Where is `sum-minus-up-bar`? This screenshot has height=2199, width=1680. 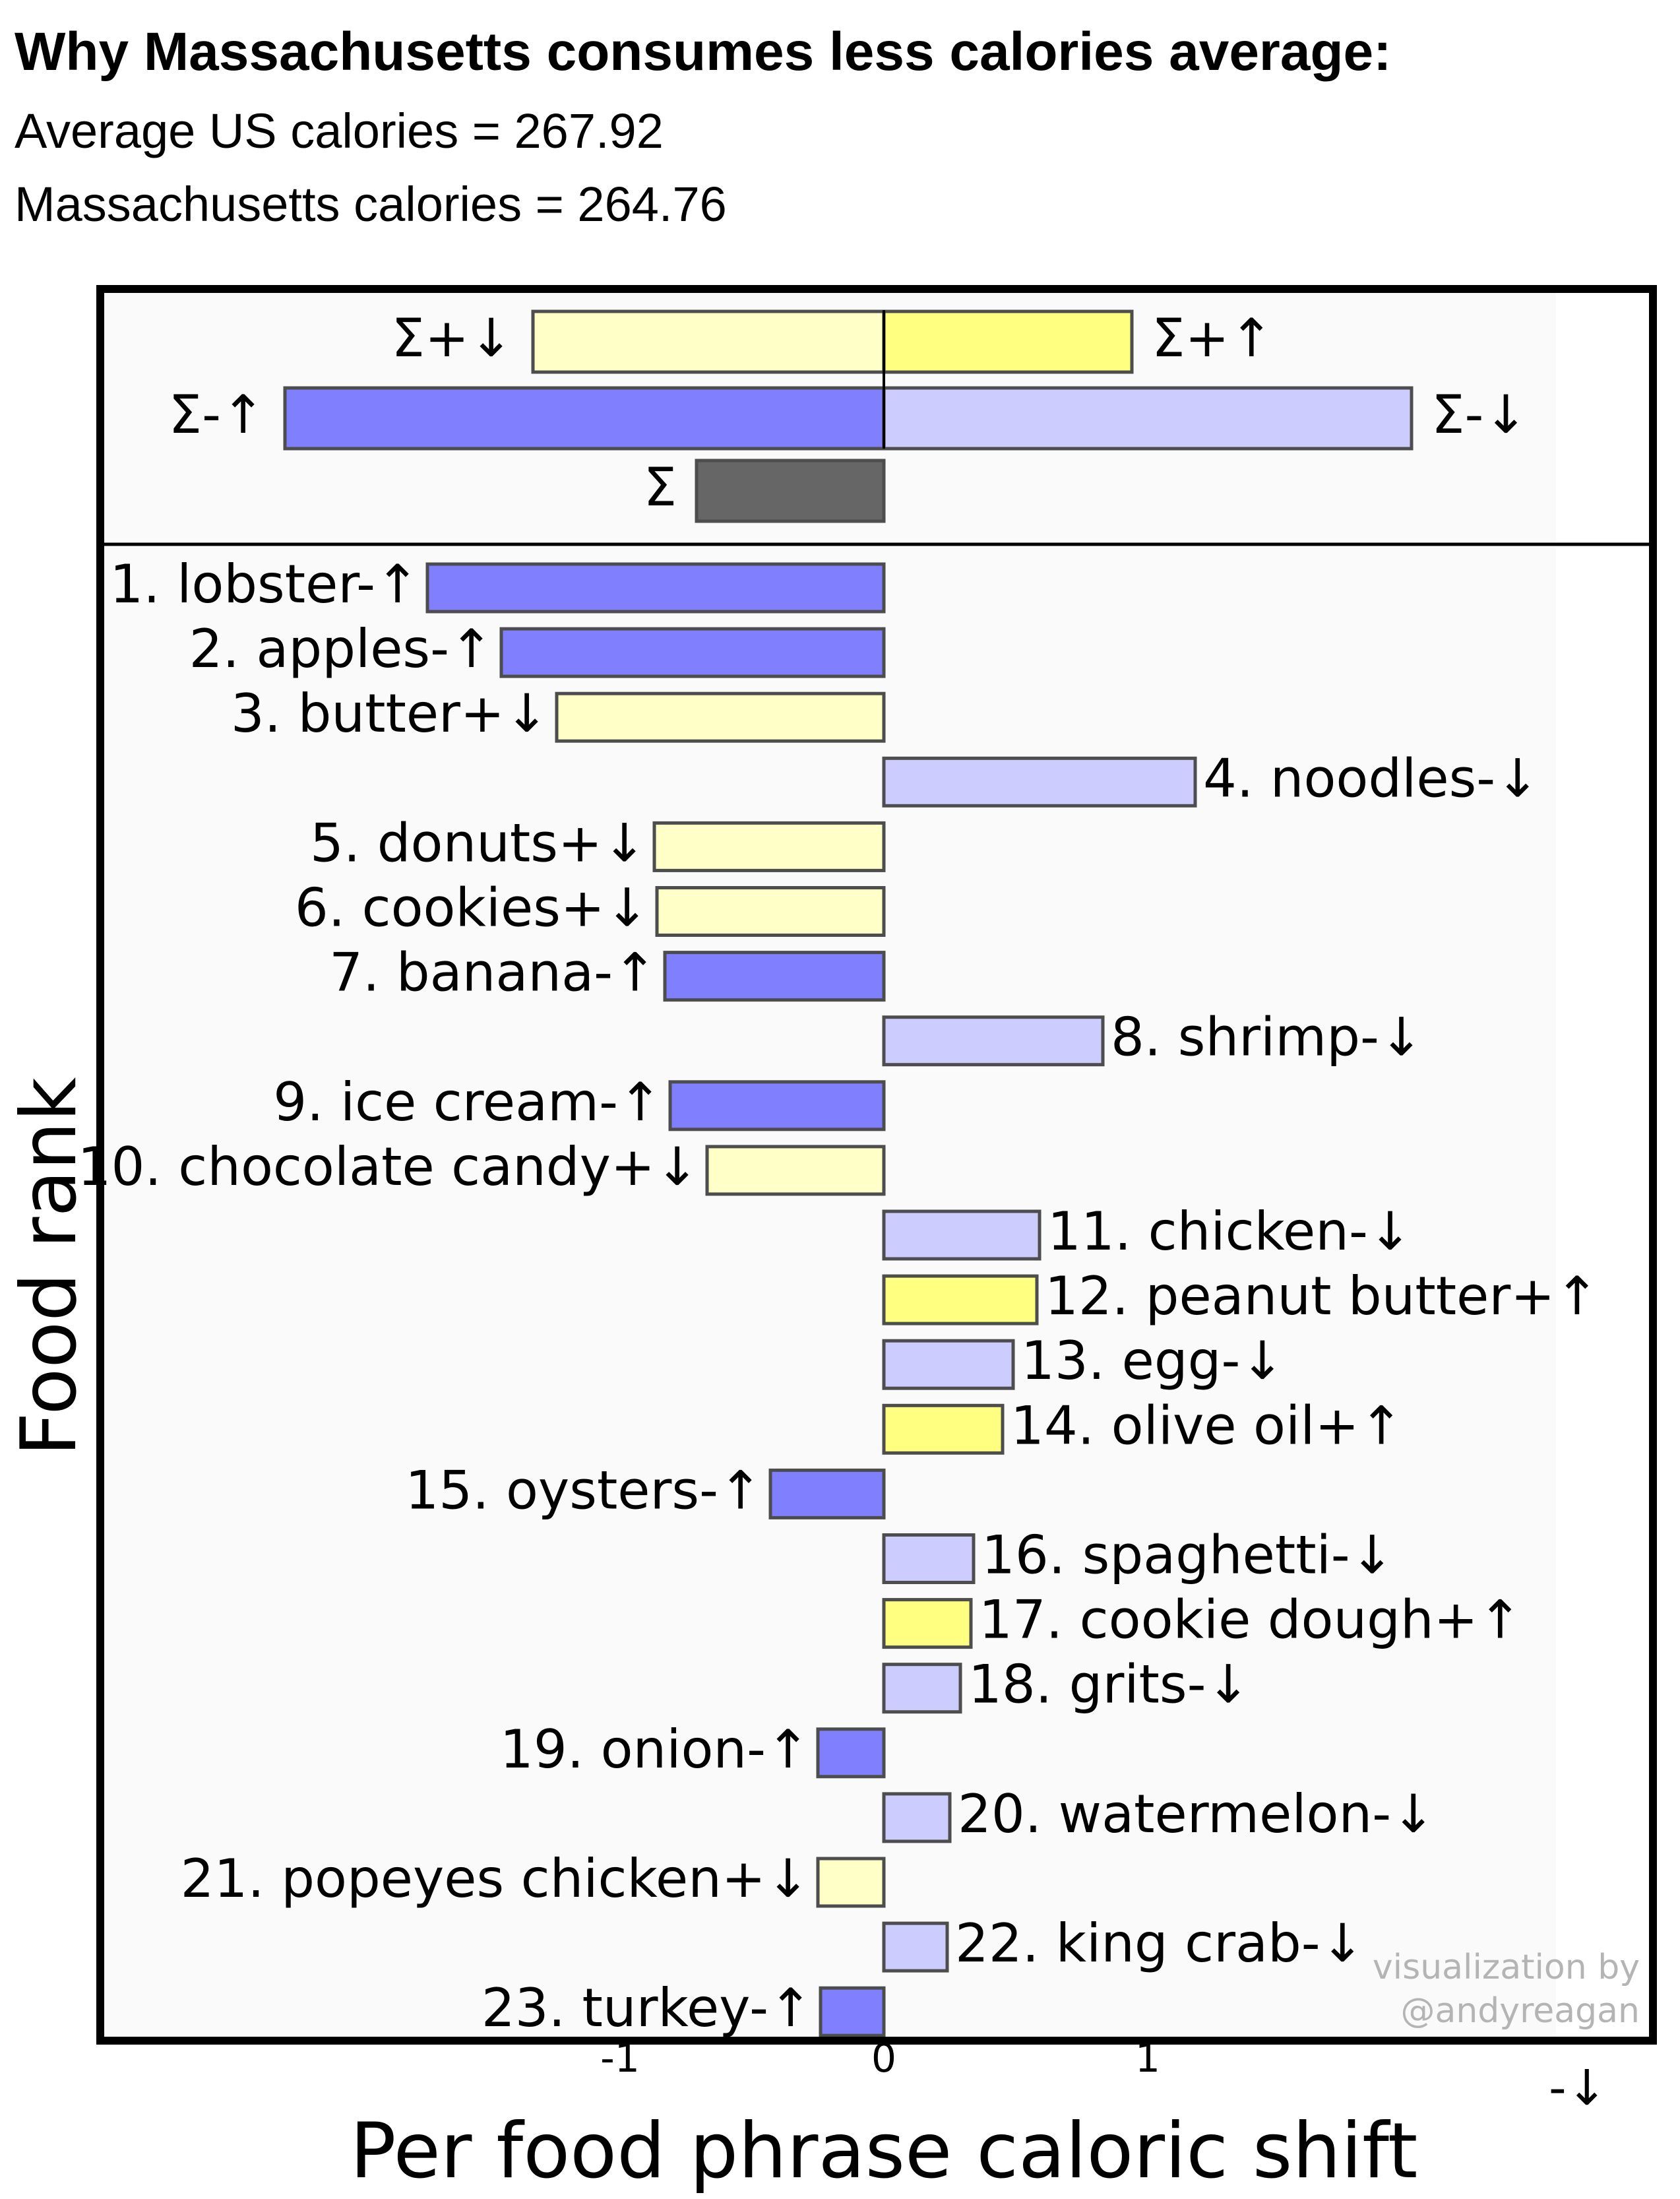
sum-minus-up-bar is located at coordinates (584, 419).